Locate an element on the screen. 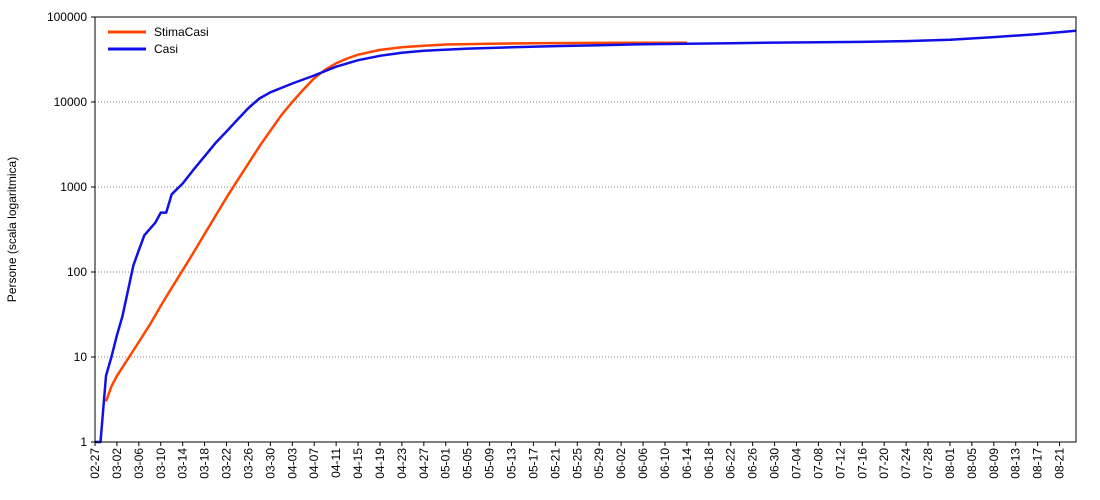 The height and width of the screenshot is (500, 1100). x-tick-label: 06-18 is located at coordinates (709, 463).